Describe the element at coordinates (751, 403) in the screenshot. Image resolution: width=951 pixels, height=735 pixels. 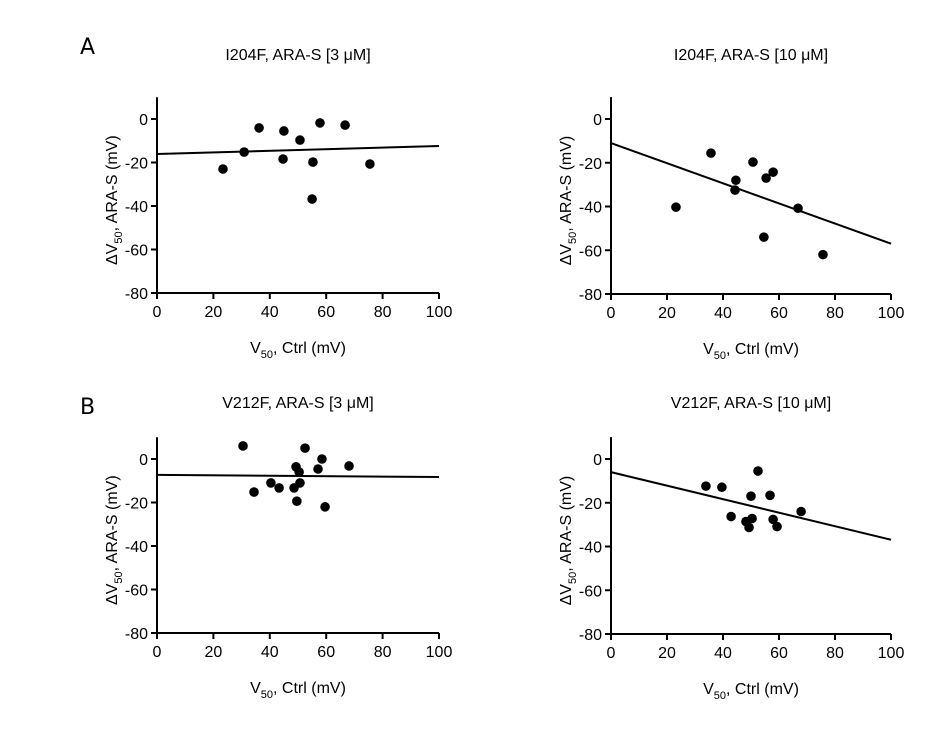
I see `chart-title: V212F, ARA-S [10 μM]` at that location.